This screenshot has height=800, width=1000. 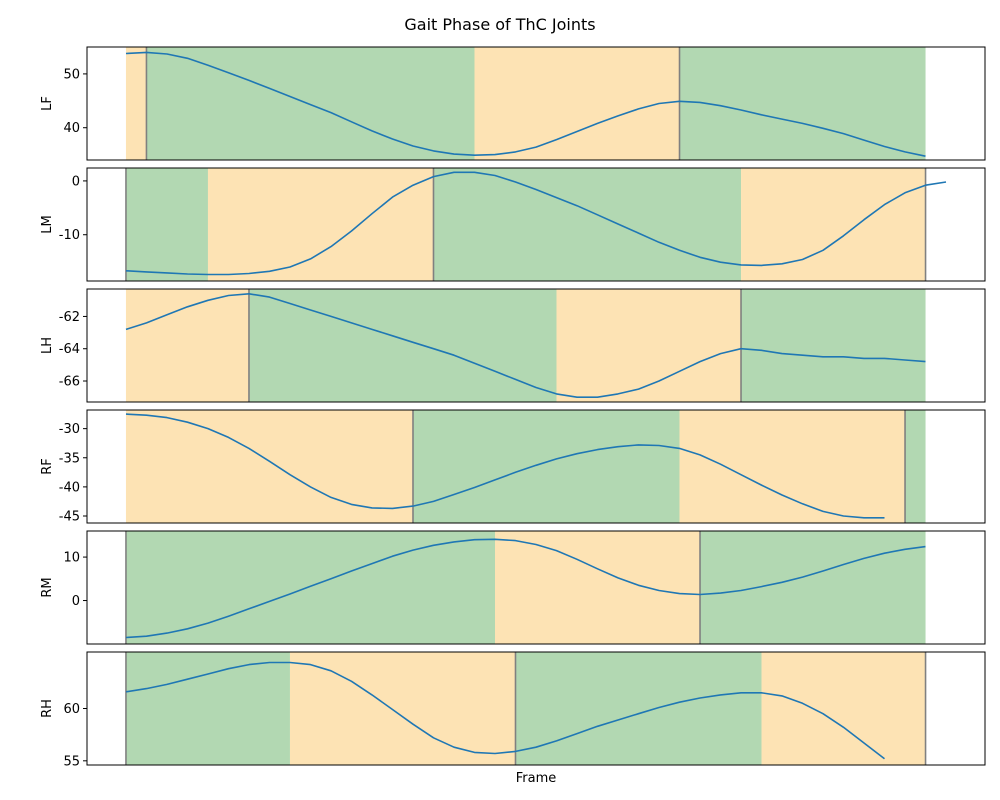 I want to click on y-tick-label: -35, so click(x=69, y=458).